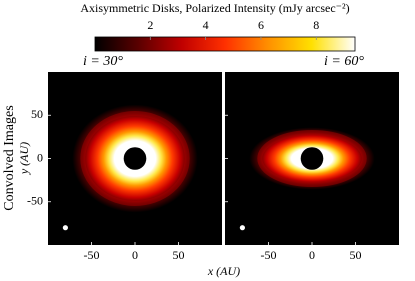 Image resolution: width=415 pixels, height=281 pixels. Describe the element at coordinates (9, 157) in the screenshot. I see `row-label: Convolved Images` at that location.